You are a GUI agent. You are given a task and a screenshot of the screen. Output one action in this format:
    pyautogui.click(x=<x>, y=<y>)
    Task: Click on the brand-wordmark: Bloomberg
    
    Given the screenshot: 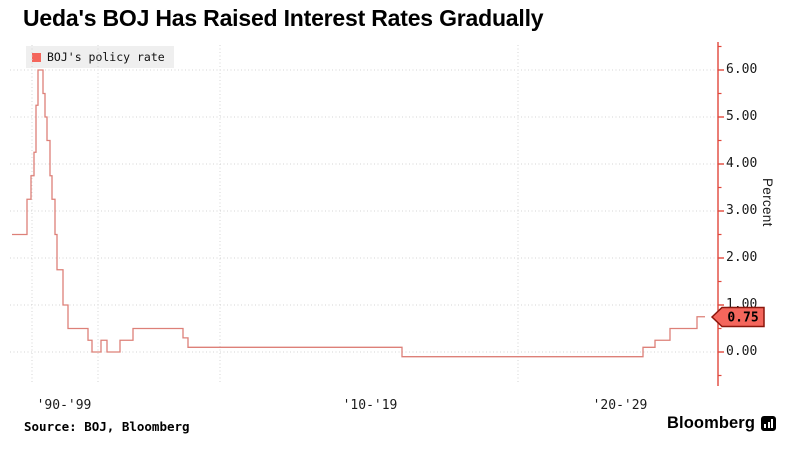 What is the action you would take?
    pyautogui.click(x=711, y=423)
    